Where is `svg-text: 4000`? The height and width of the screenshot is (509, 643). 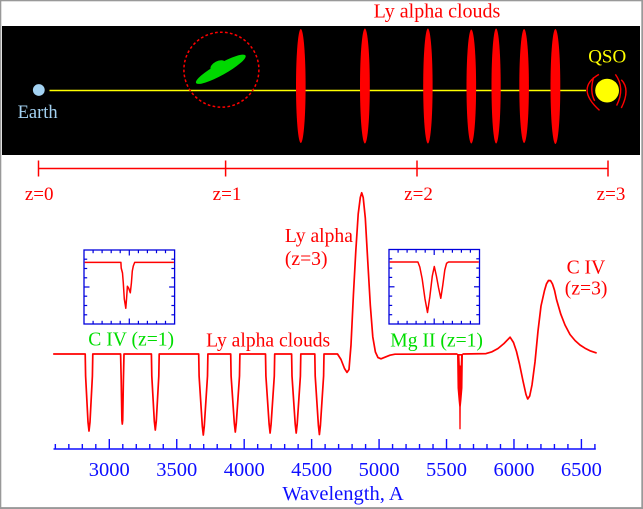 svg-text: 4000 is located at coordinates (244, 470).